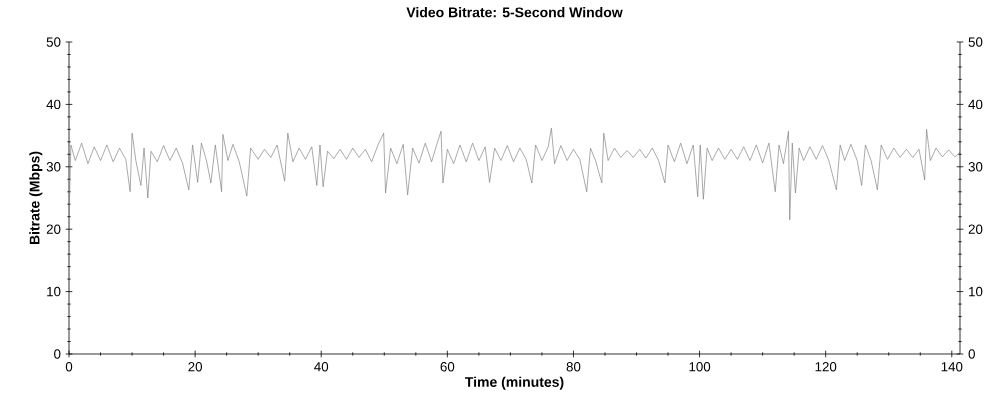 The image size is (1004, 420). Describe the element at coordinates (54, 291) in the screenshot. I see `y-tick-label: 10` at that location.